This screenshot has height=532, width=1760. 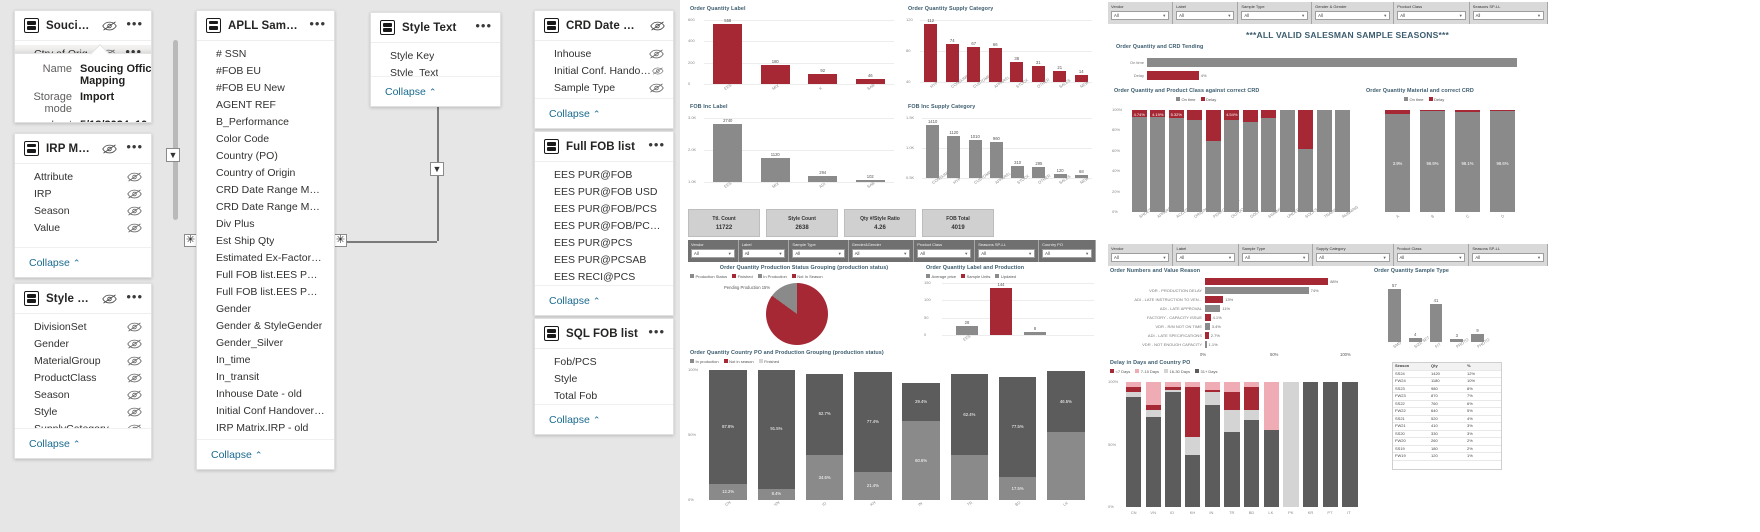 What do you see at coordinates (1447, 382) in the screenshot?
I see `table-row: FW24 1180 10%` at bounding box center [1447, 382].